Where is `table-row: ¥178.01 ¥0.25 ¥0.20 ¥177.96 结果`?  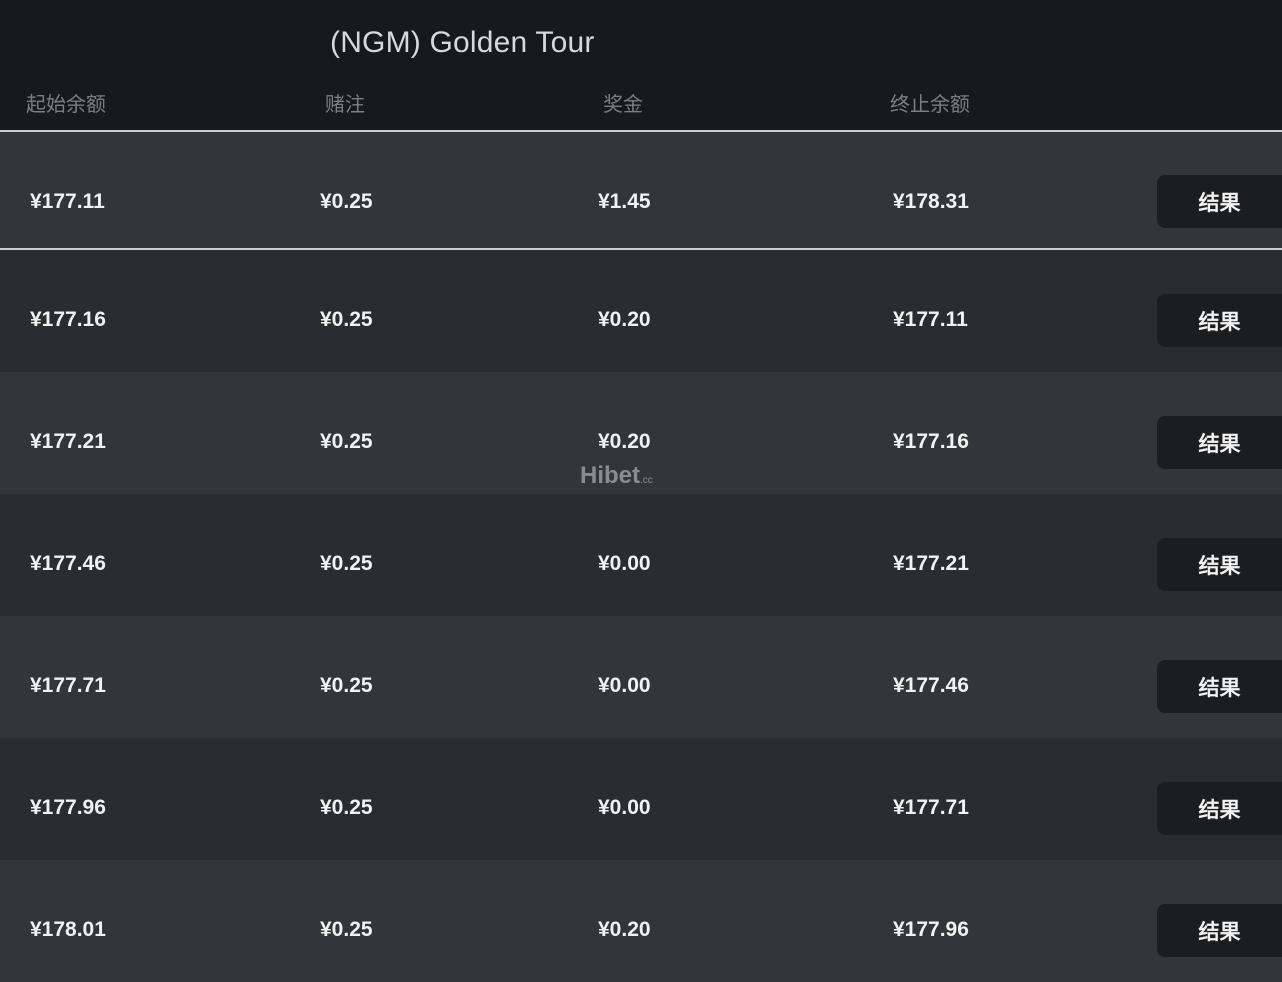
table-row: ¥178.01 ¥0.25 ¥0.20 ¥177.96 结果 is located at coordinates (641, 921).